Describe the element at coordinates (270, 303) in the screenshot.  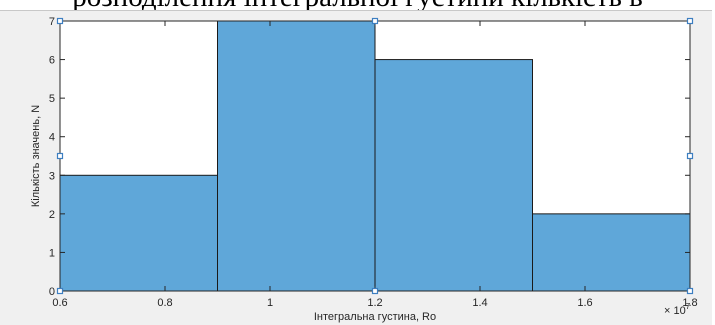
I see `x-tick-label: 1` at that location.